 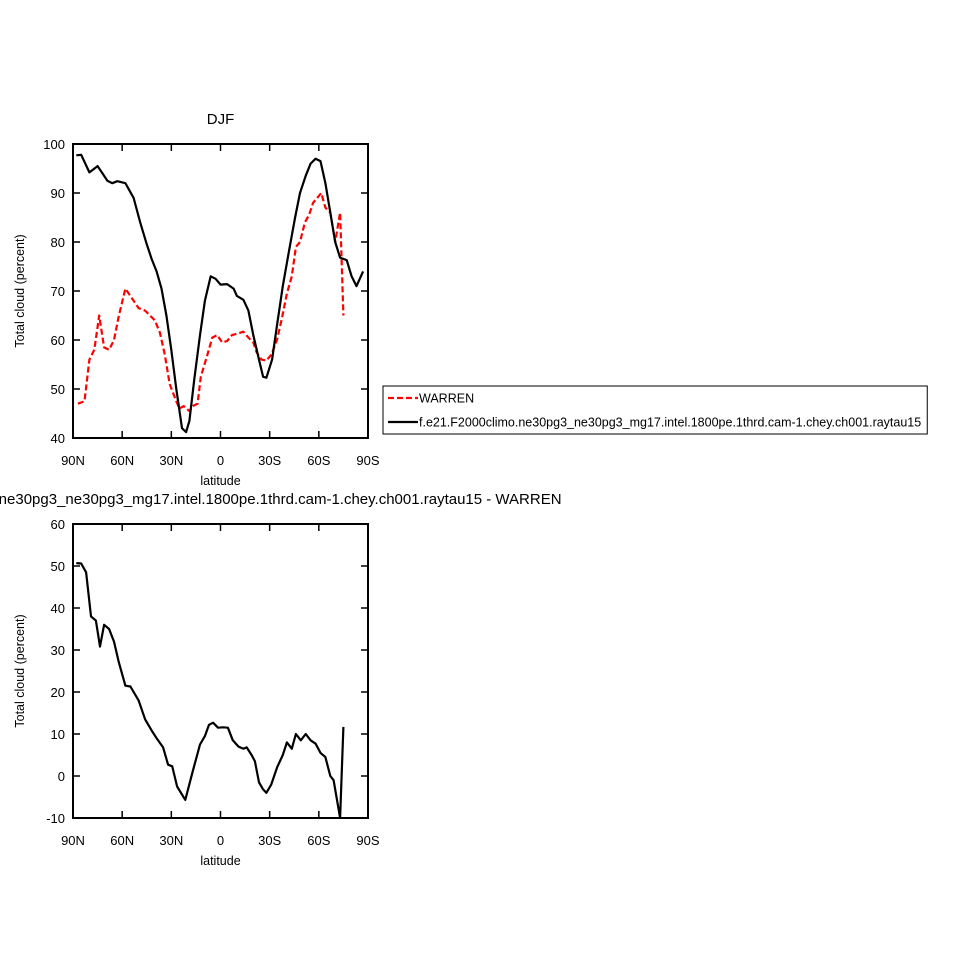 I want to click on y-tick-label: 100, so click(x=54, y=144).